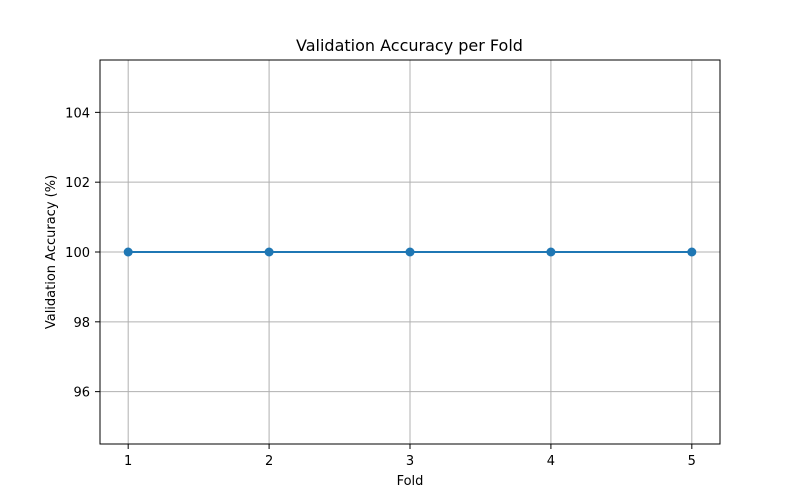 This screenshot has width=800, height=500. What do you see at coordinates (409, 45) in the screenshot?
I see `chart-title: Validation Accuracy per Fold` at bounding box center [409, 45].